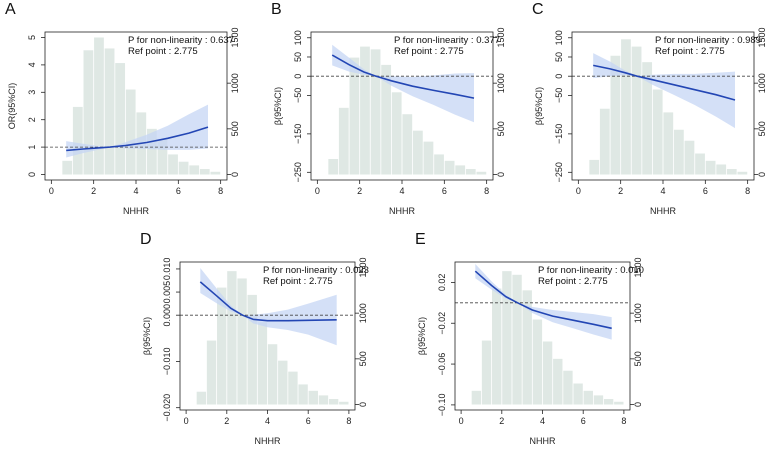  Describe the element at coordinates (167, 362) in the screenshot. I see `y-tick-label: −0.010` at that location.